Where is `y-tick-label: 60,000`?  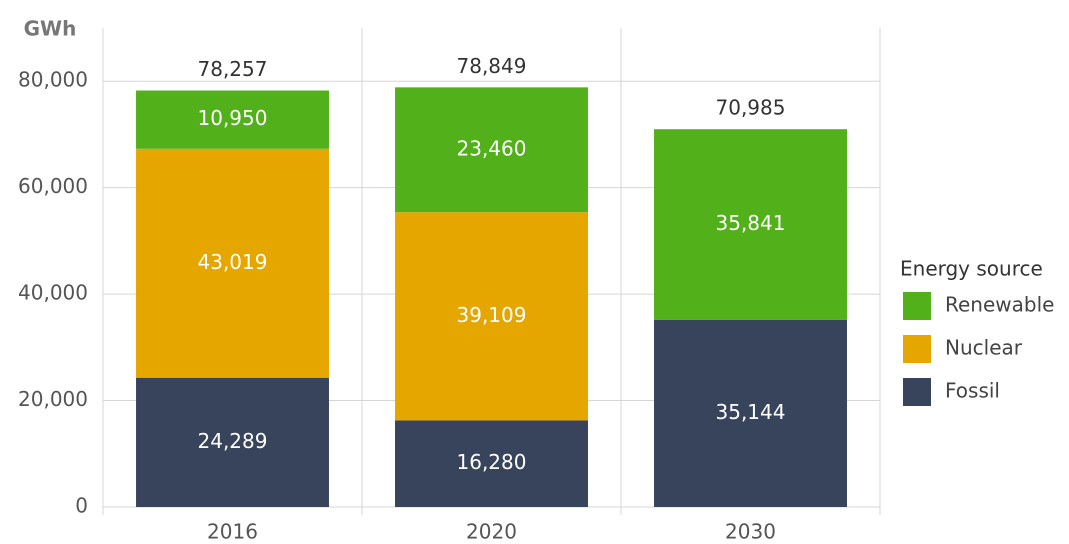 y-tick-label: 60,000 is located at coordinates (53, 186).